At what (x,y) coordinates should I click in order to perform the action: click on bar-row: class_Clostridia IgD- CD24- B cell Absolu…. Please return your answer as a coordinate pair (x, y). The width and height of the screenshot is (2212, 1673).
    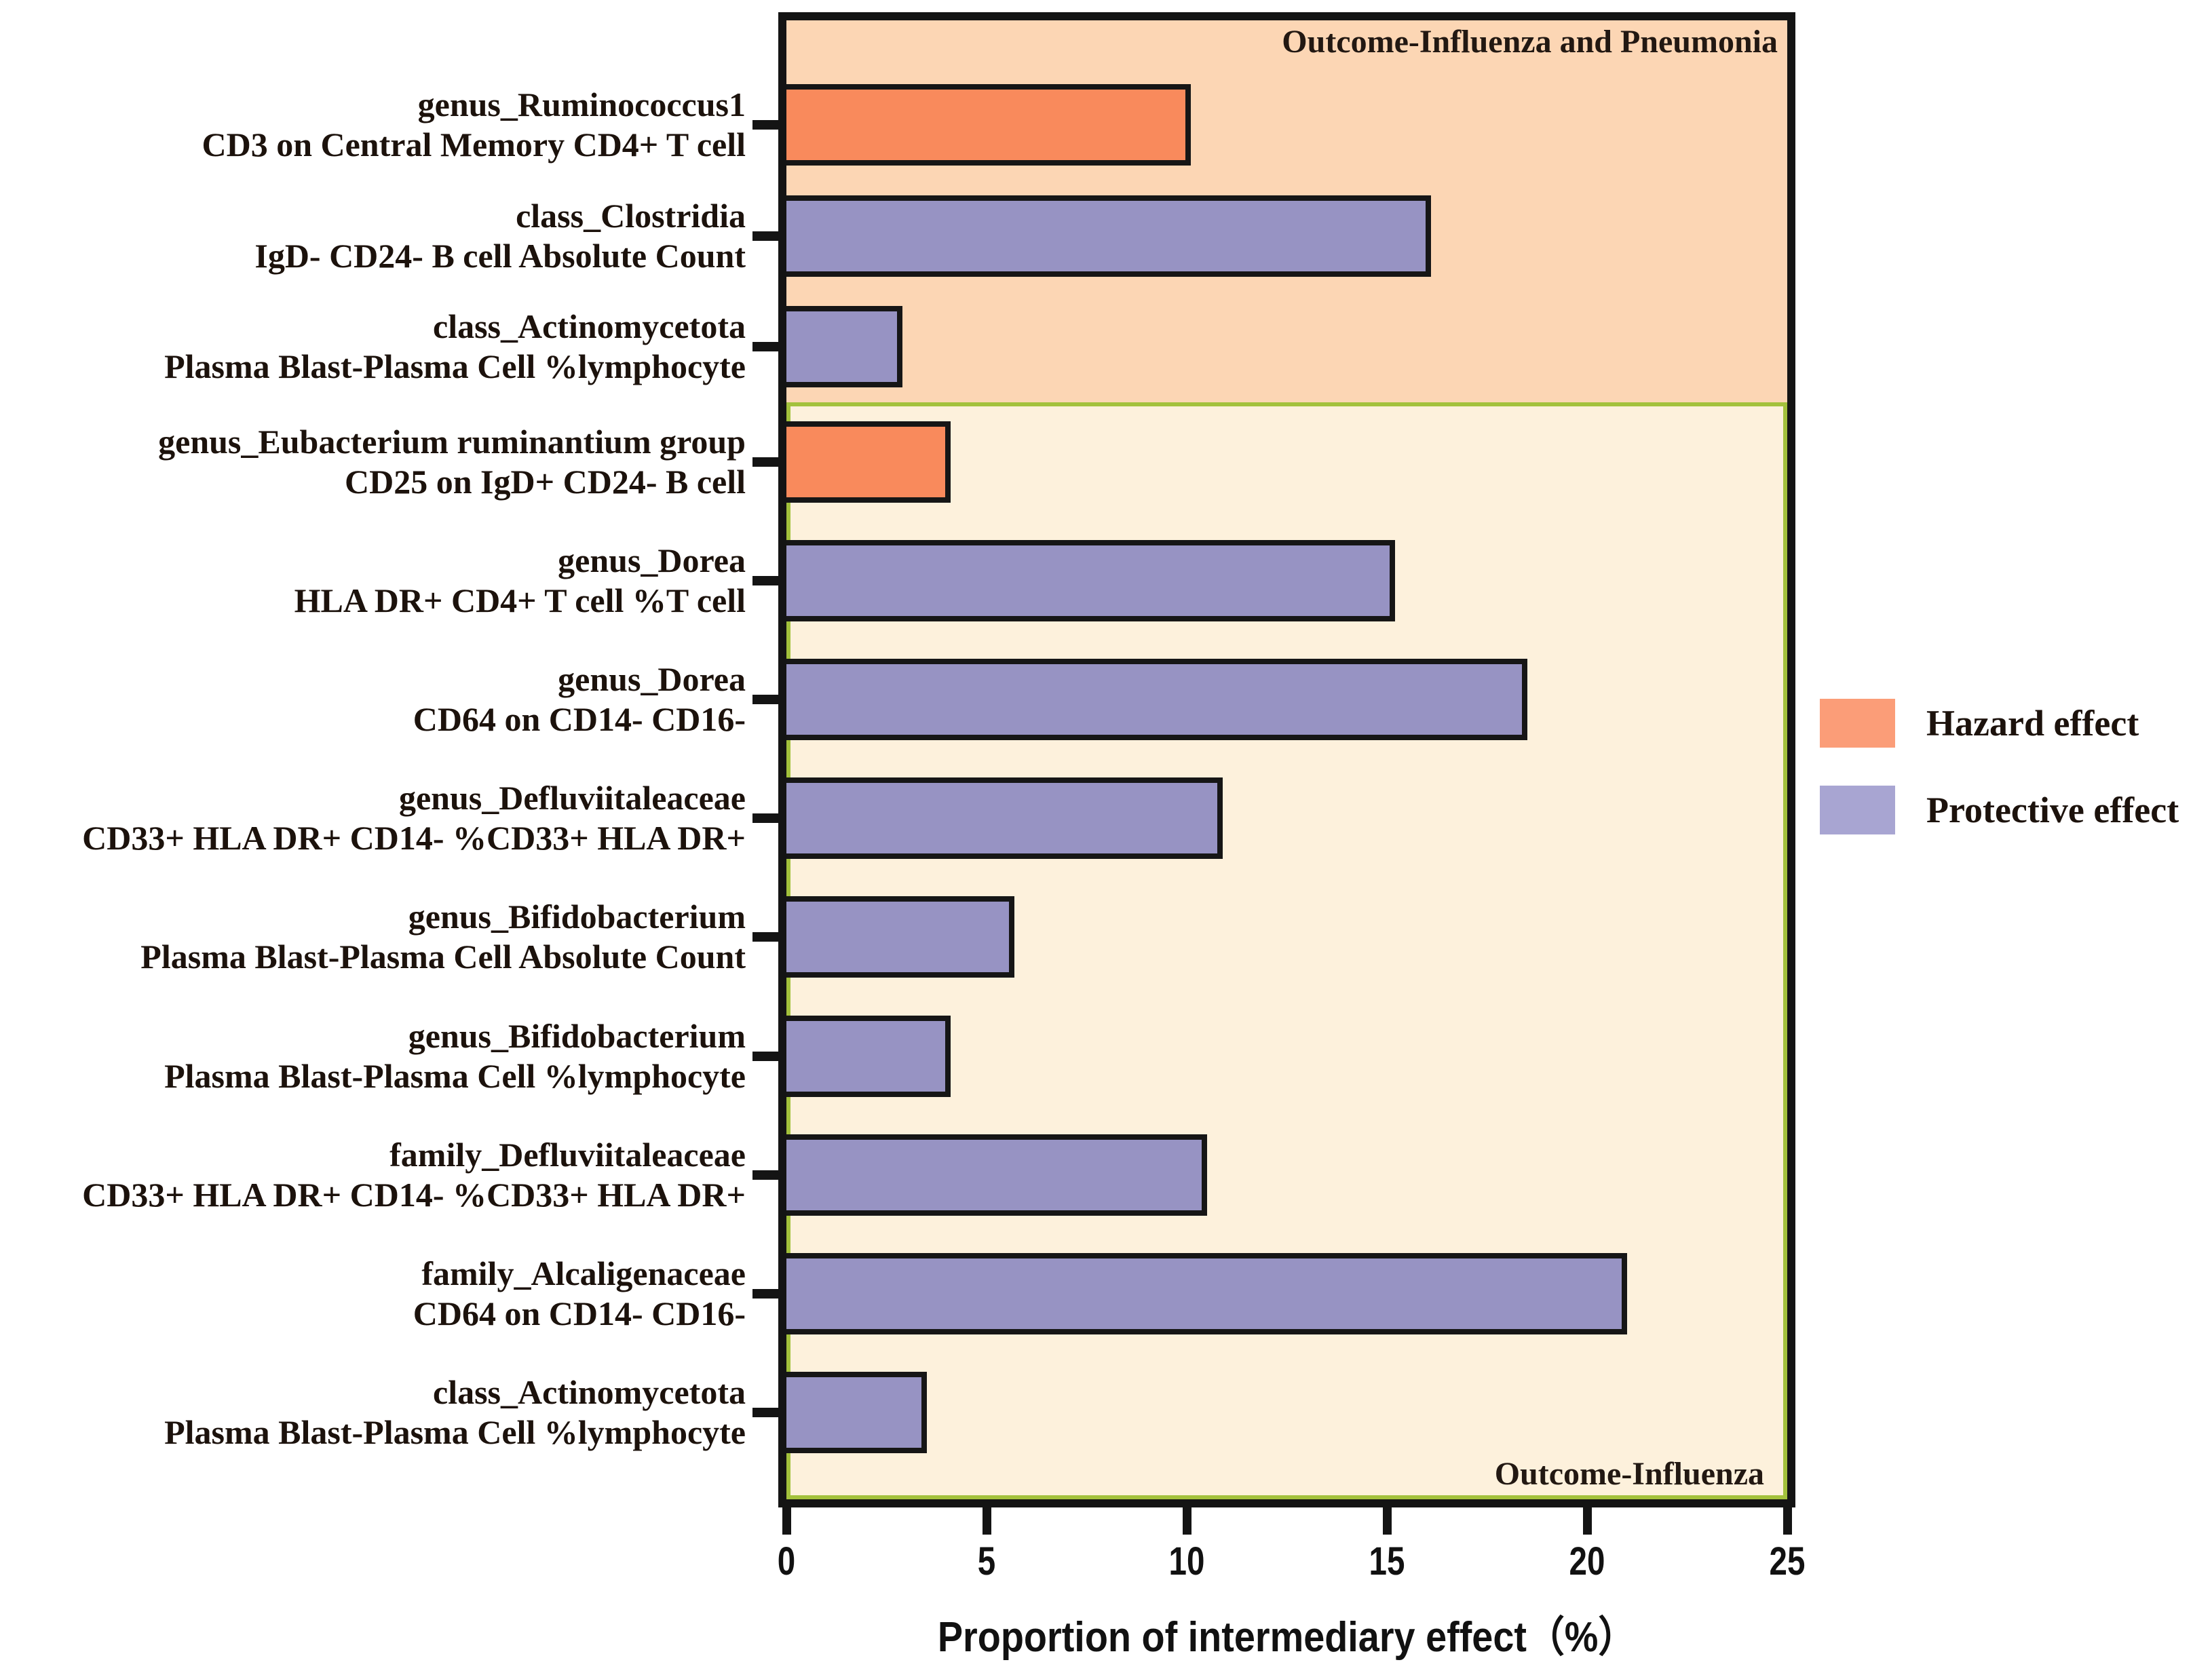
    Looking at the image, I should click on (893, 236).